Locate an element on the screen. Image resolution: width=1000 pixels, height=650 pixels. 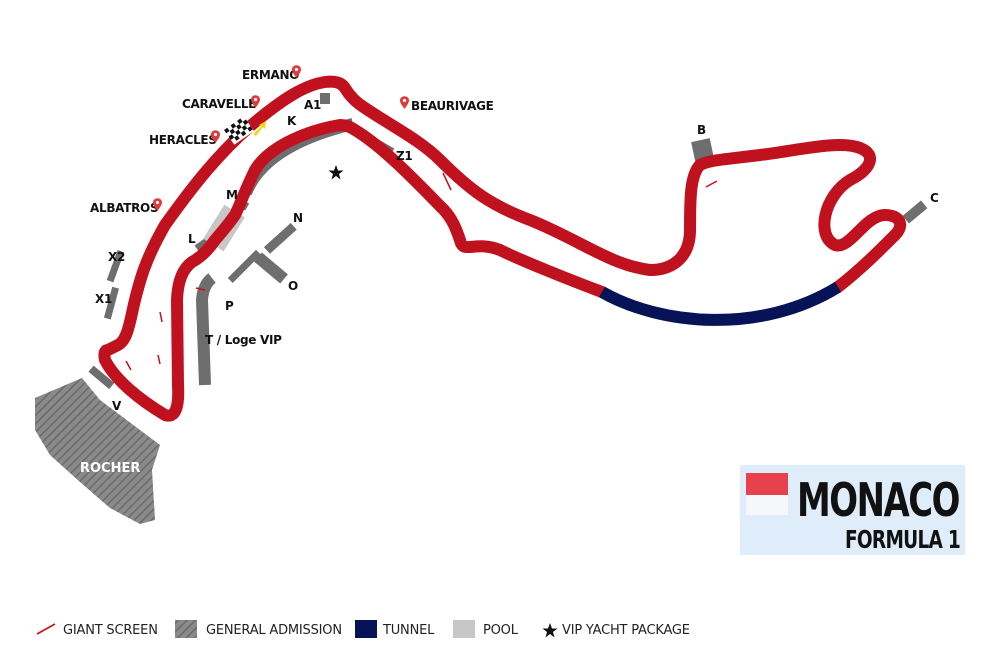
title-main: MONACO is located at coordinates (878, 500).